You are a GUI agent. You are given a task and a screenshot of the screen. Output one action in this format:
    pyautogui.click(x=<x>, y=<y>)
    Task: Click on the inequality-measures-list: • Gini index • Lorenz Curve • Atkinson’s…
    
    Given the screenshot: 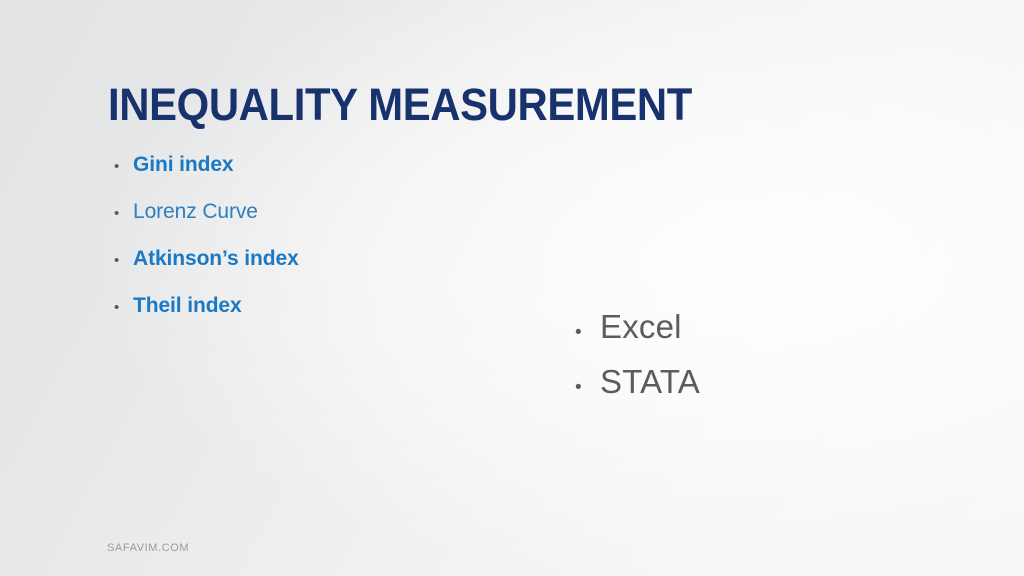 What is the action you would take?
    pyautogui.click(x=318, y=246)
    